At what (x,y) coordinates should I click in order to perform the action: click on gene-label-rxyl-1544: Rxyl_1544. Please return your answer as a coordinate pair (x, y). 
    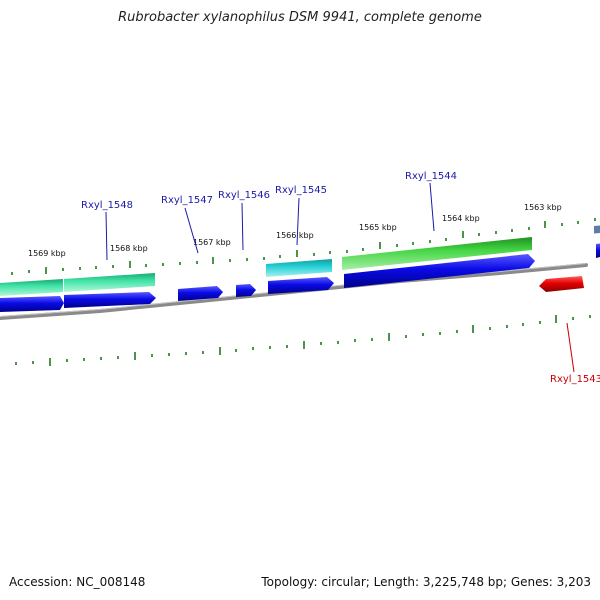
    Looking at the image, I should click on (431, 176).